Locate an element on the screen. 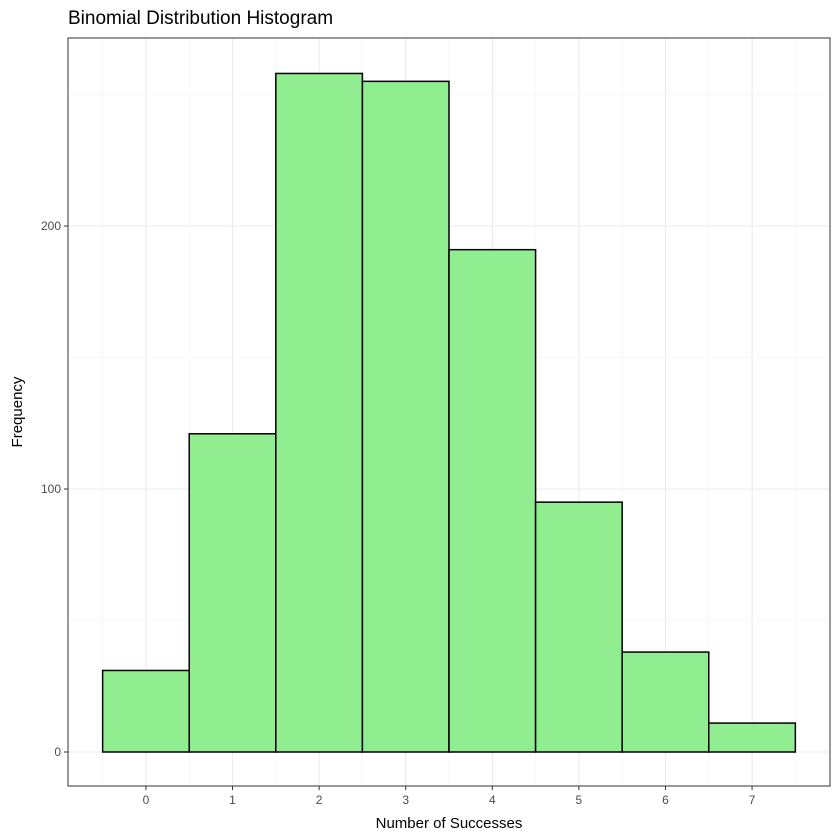 This screenshot has width=840, height=840. chart-title: Binomial Distribution Histogram is located at coordinates (200, 18).